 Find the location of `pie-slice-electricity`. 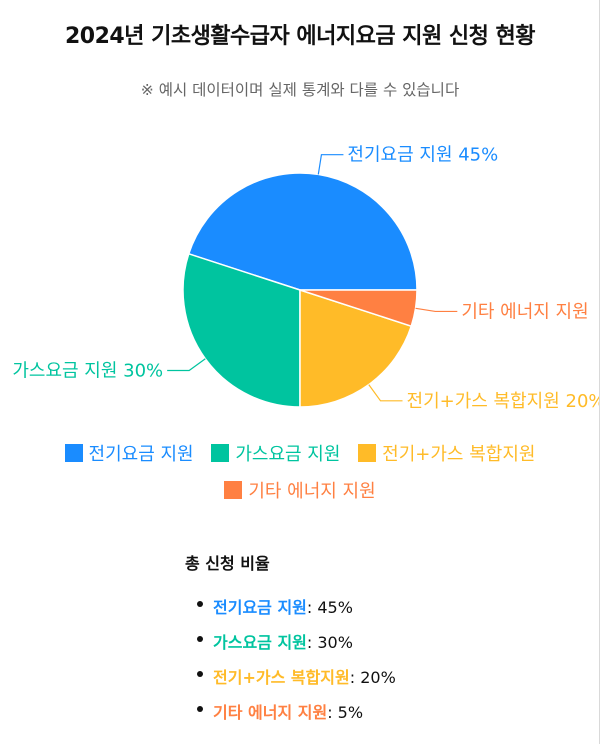

pie-slice-electricity is located at coordinates (302, 231).